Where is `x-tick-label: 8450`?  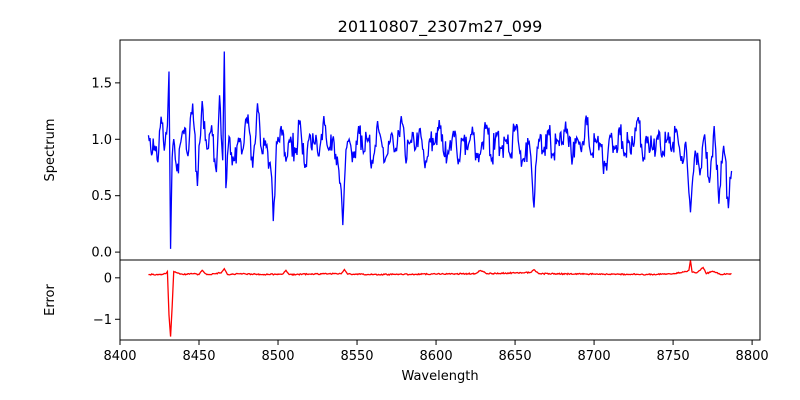
x-tick-label: 8450 is located at coordinates (198, 356).